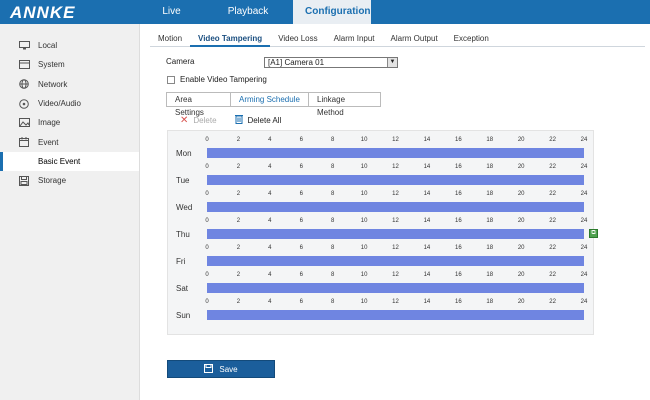 The width and height of the screenshot is (650, 400). What do you see at coordinates (24, 84) in the screenshot?
I see `globe-icon` at bounding box center [24, 84].